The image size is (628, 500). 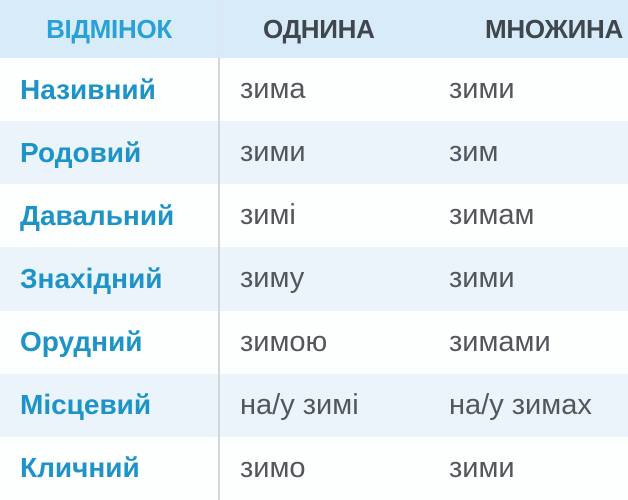 I want to click on singular-value: зими, so click(x=273, y=152).